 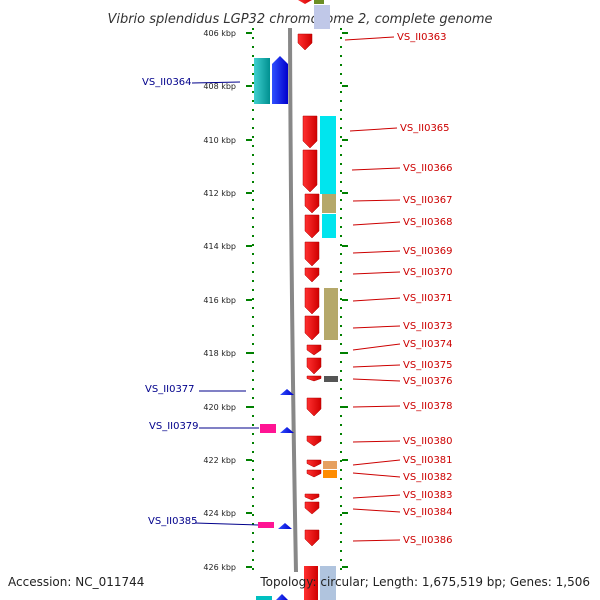 What do you see at coordinates (428, 381) in the screenshot?
I see `gene-label: VS_II0376` at bounding box center [428, 381].